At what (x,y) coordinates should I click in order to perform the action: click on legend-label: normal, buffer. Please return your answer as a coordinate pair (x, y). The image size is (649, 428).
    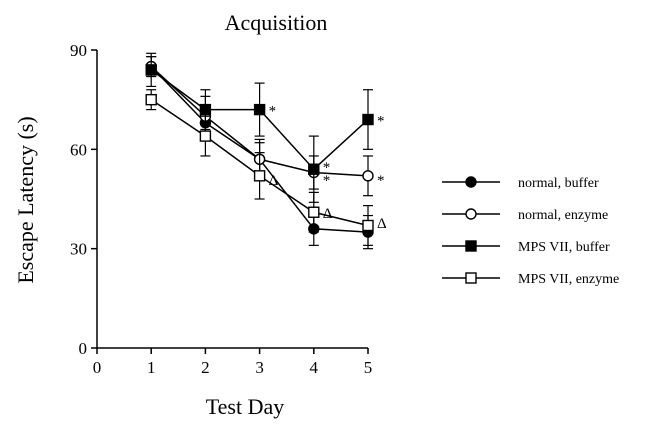
    Looking at the image, I should click on (558, 183).